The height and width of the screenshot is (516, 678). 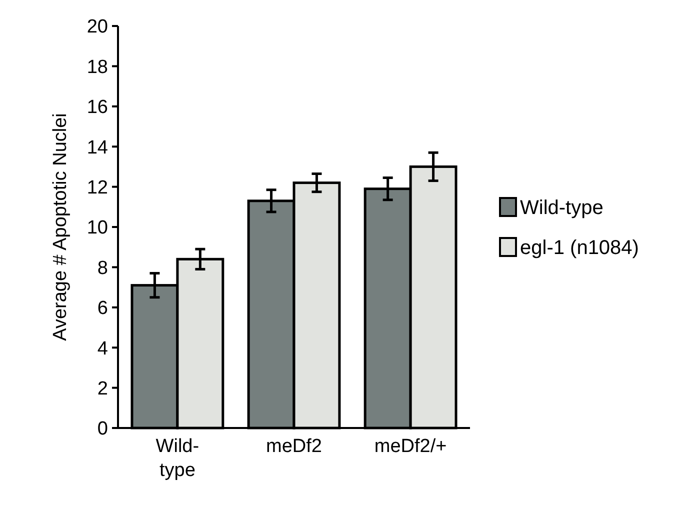 What do you see at coordinates (97, 27) in the screenshot?
I see `y-tick-label: 20` at bounding box center [97, 27].